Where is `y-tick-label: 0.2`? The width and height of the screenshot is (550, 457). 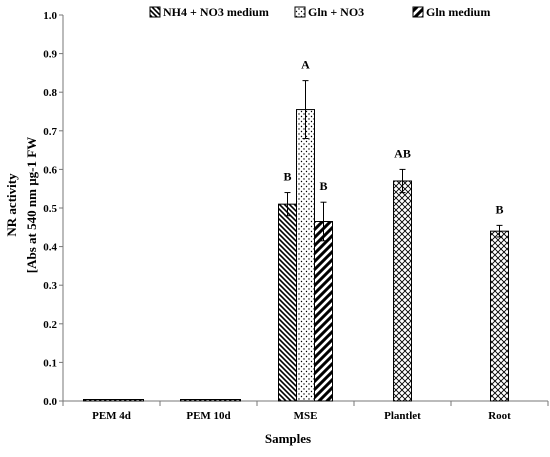 y-tick-label: 0.2 is located at coordinates (50, 325).